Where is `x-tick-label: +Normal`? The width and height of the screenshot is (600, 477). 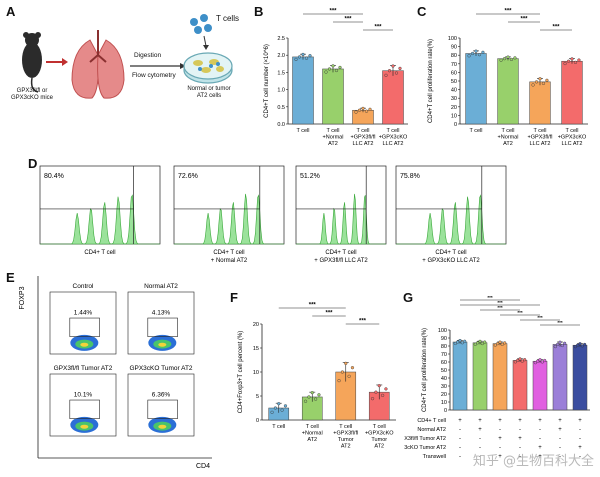
x-tick-label: +Normal is located at coordinates (508, 138).